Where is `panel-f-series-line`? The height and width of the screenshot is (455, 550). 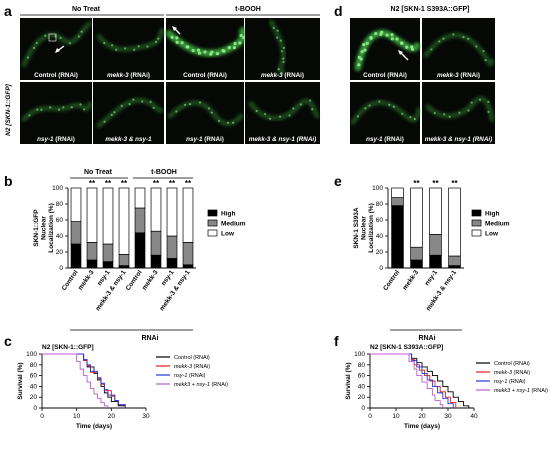 panel-f-series-line is located at coordinates (420, 380).